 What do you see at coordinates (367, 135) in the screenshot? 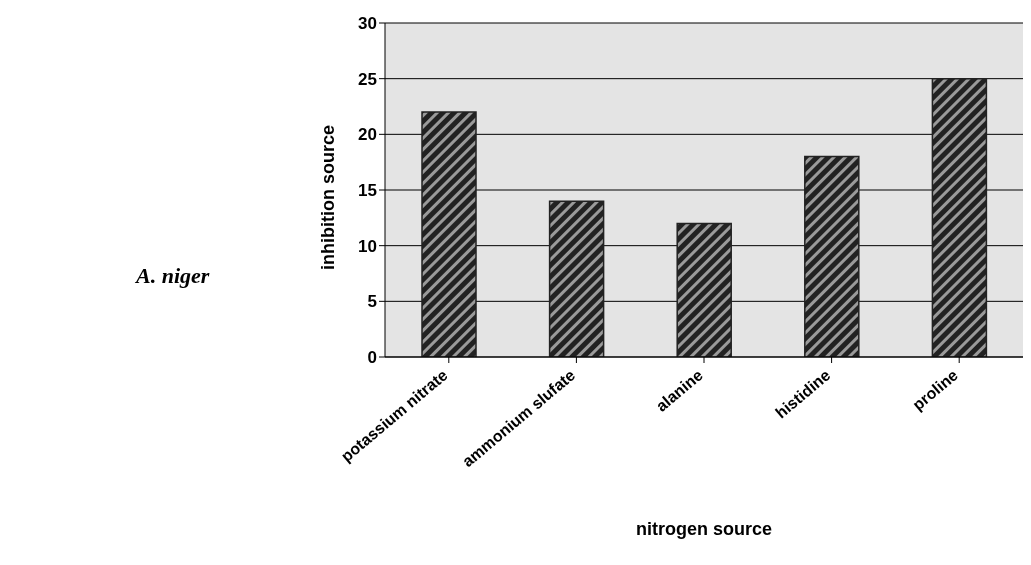
I see `y-tick-label: 20` at bounding box center [367, 135].